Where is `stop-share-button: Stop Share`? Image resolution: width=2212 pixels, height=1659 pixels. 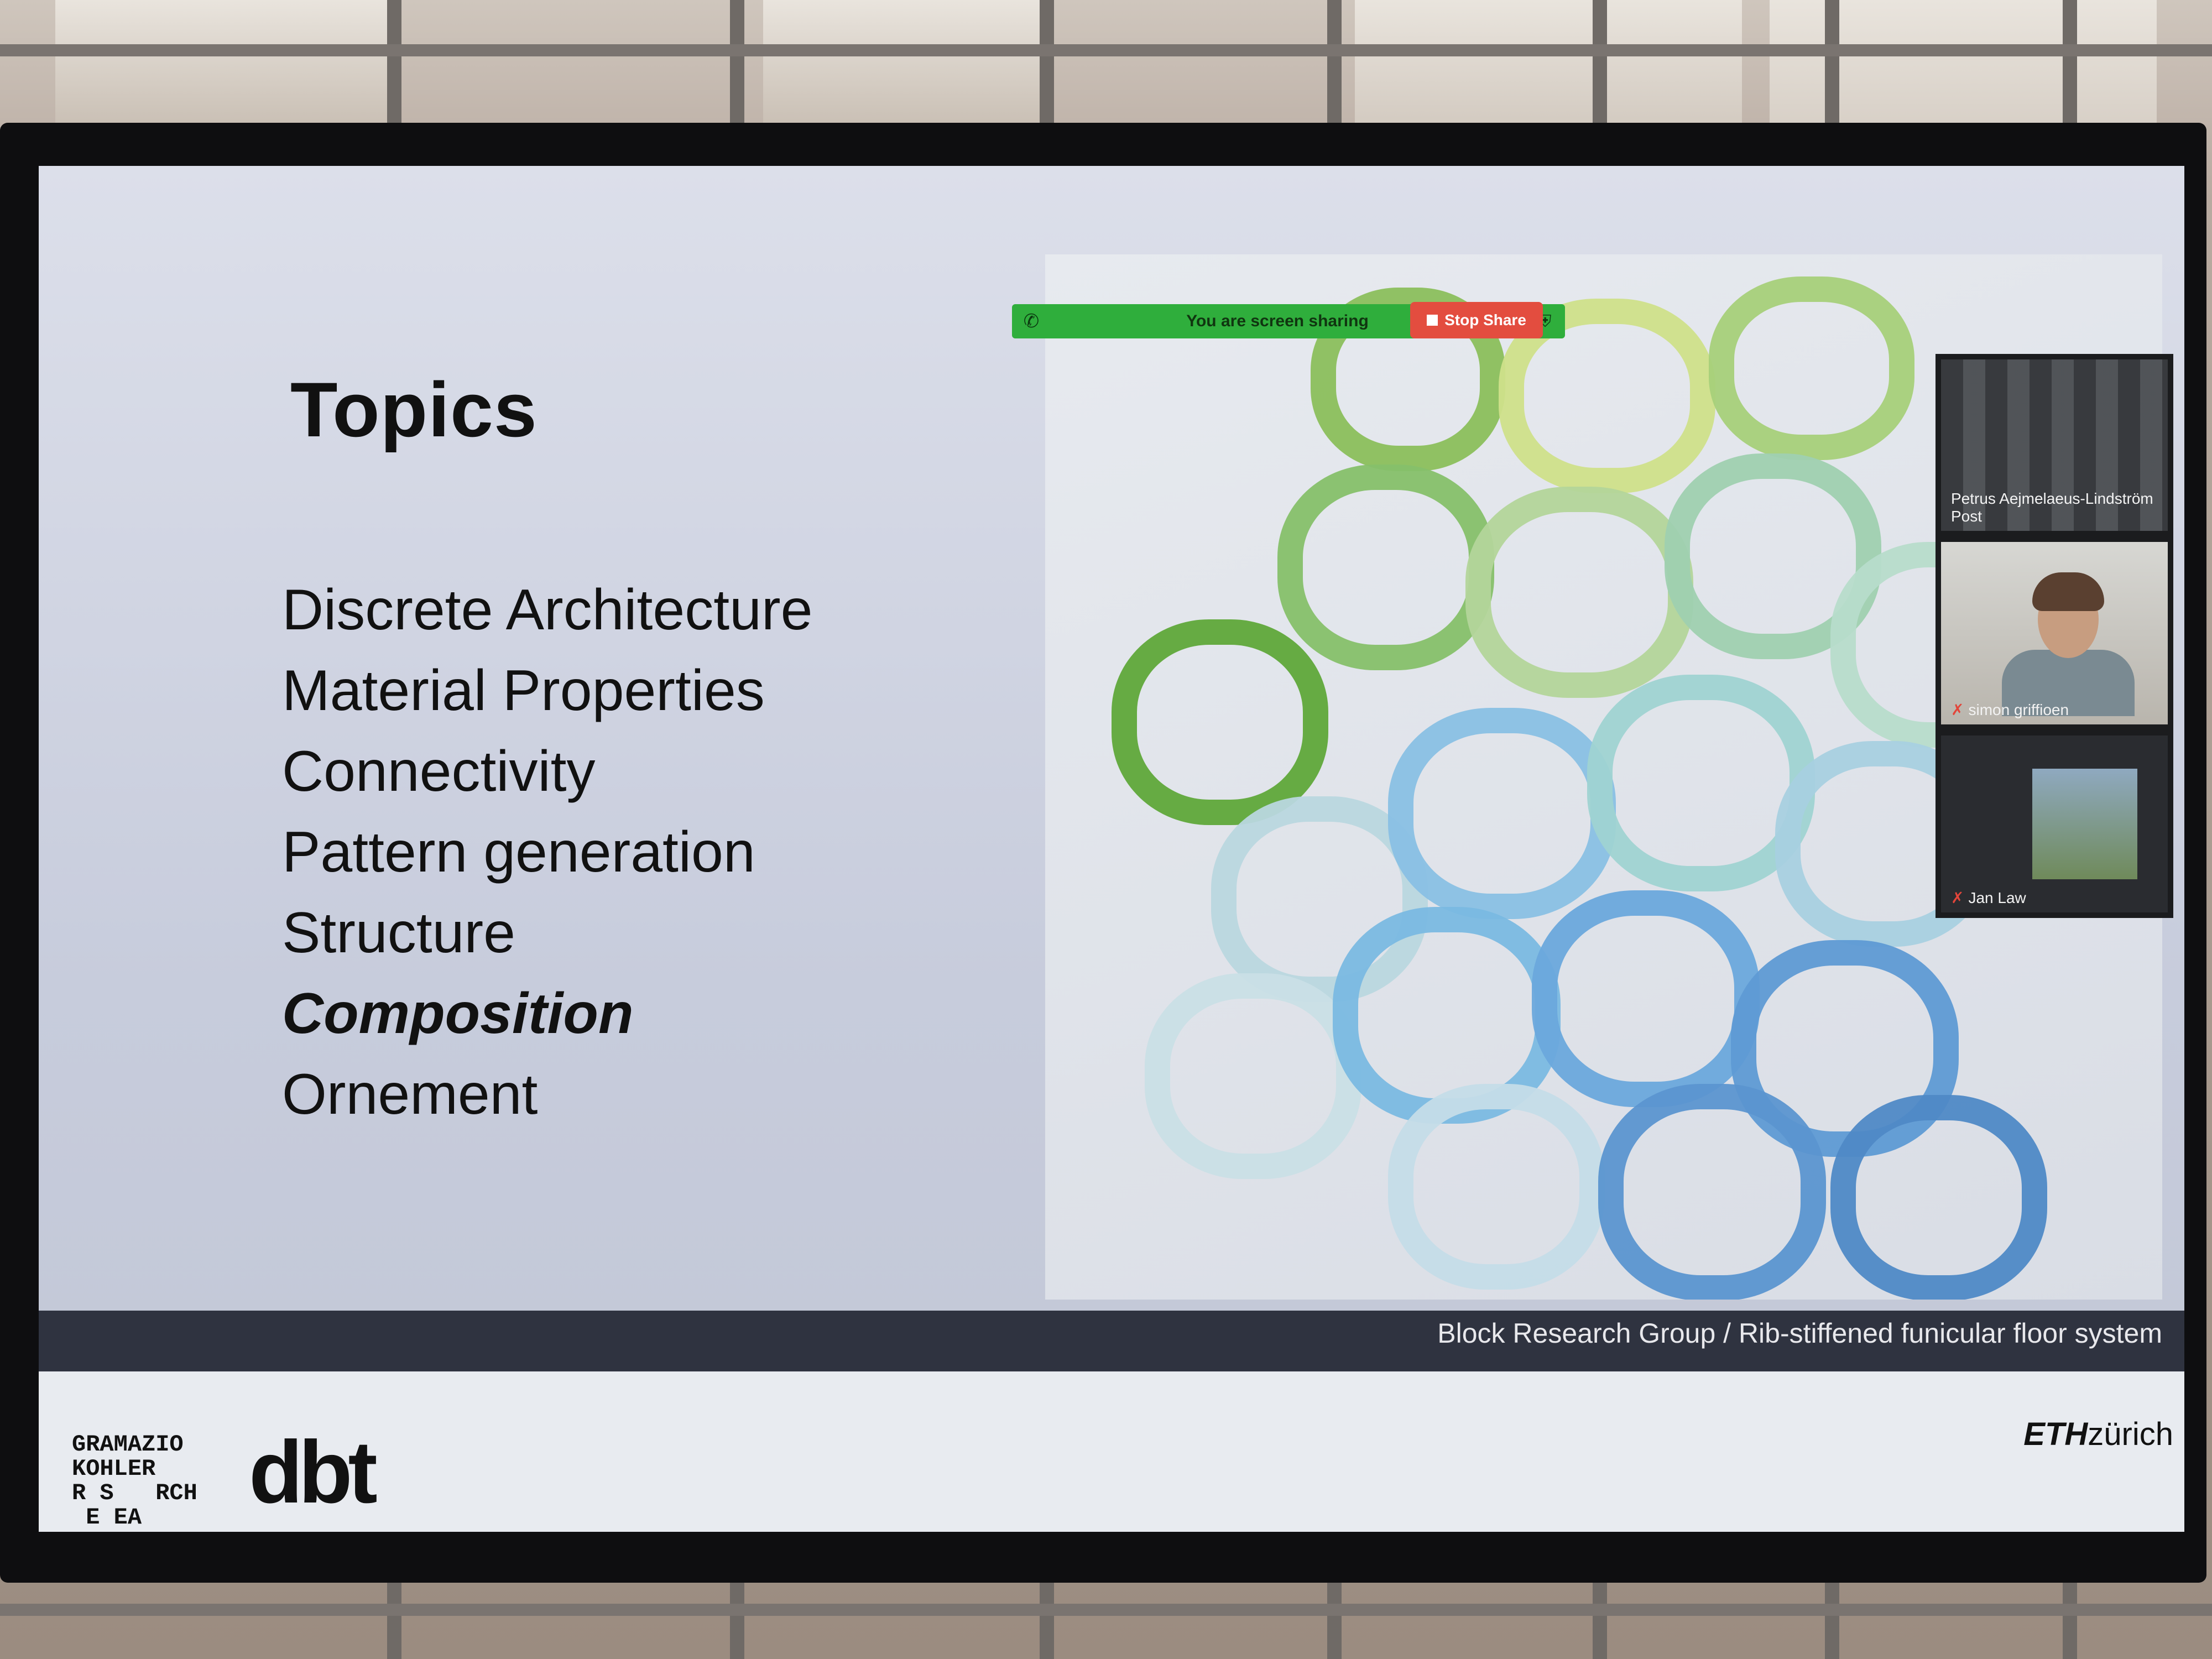
stop-share-button: Stop Share is located at coordinates (1477, 320).